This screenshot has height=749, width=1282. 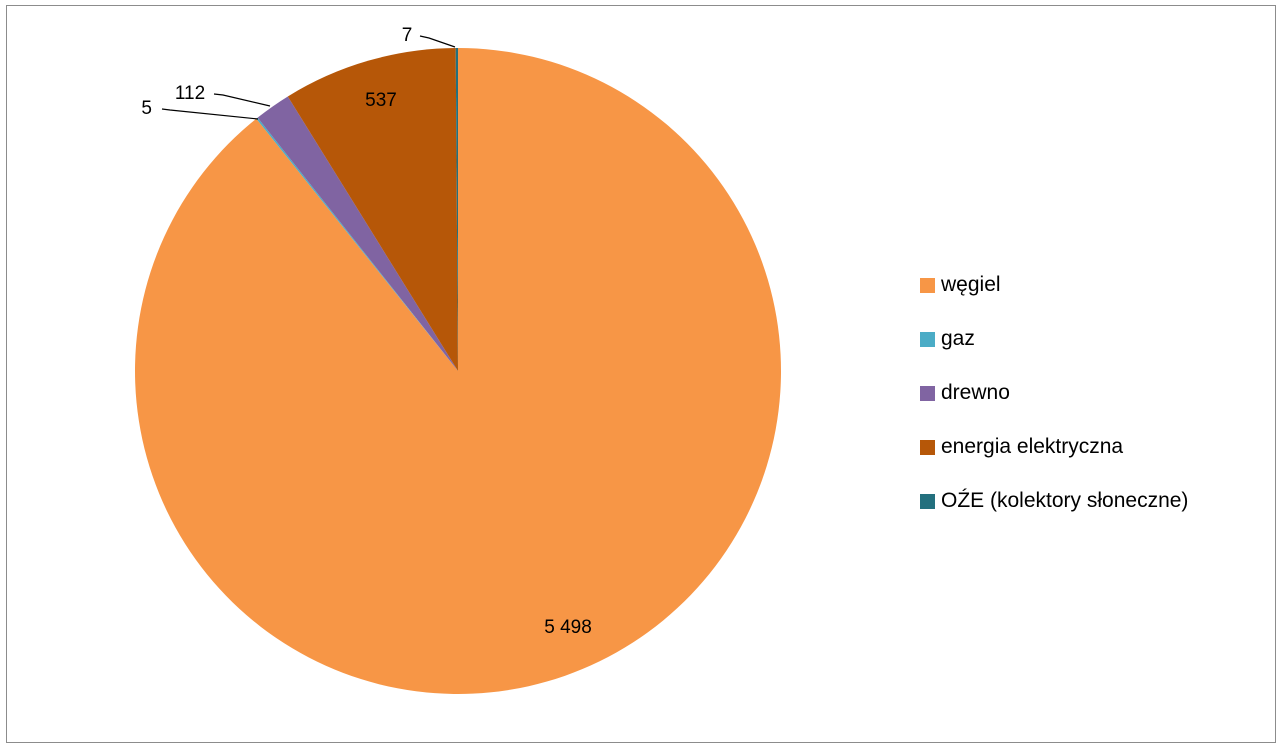 I want to click on legend-item-energia-elektryczna: energia elektryczna, so click(x=1054, y=447).